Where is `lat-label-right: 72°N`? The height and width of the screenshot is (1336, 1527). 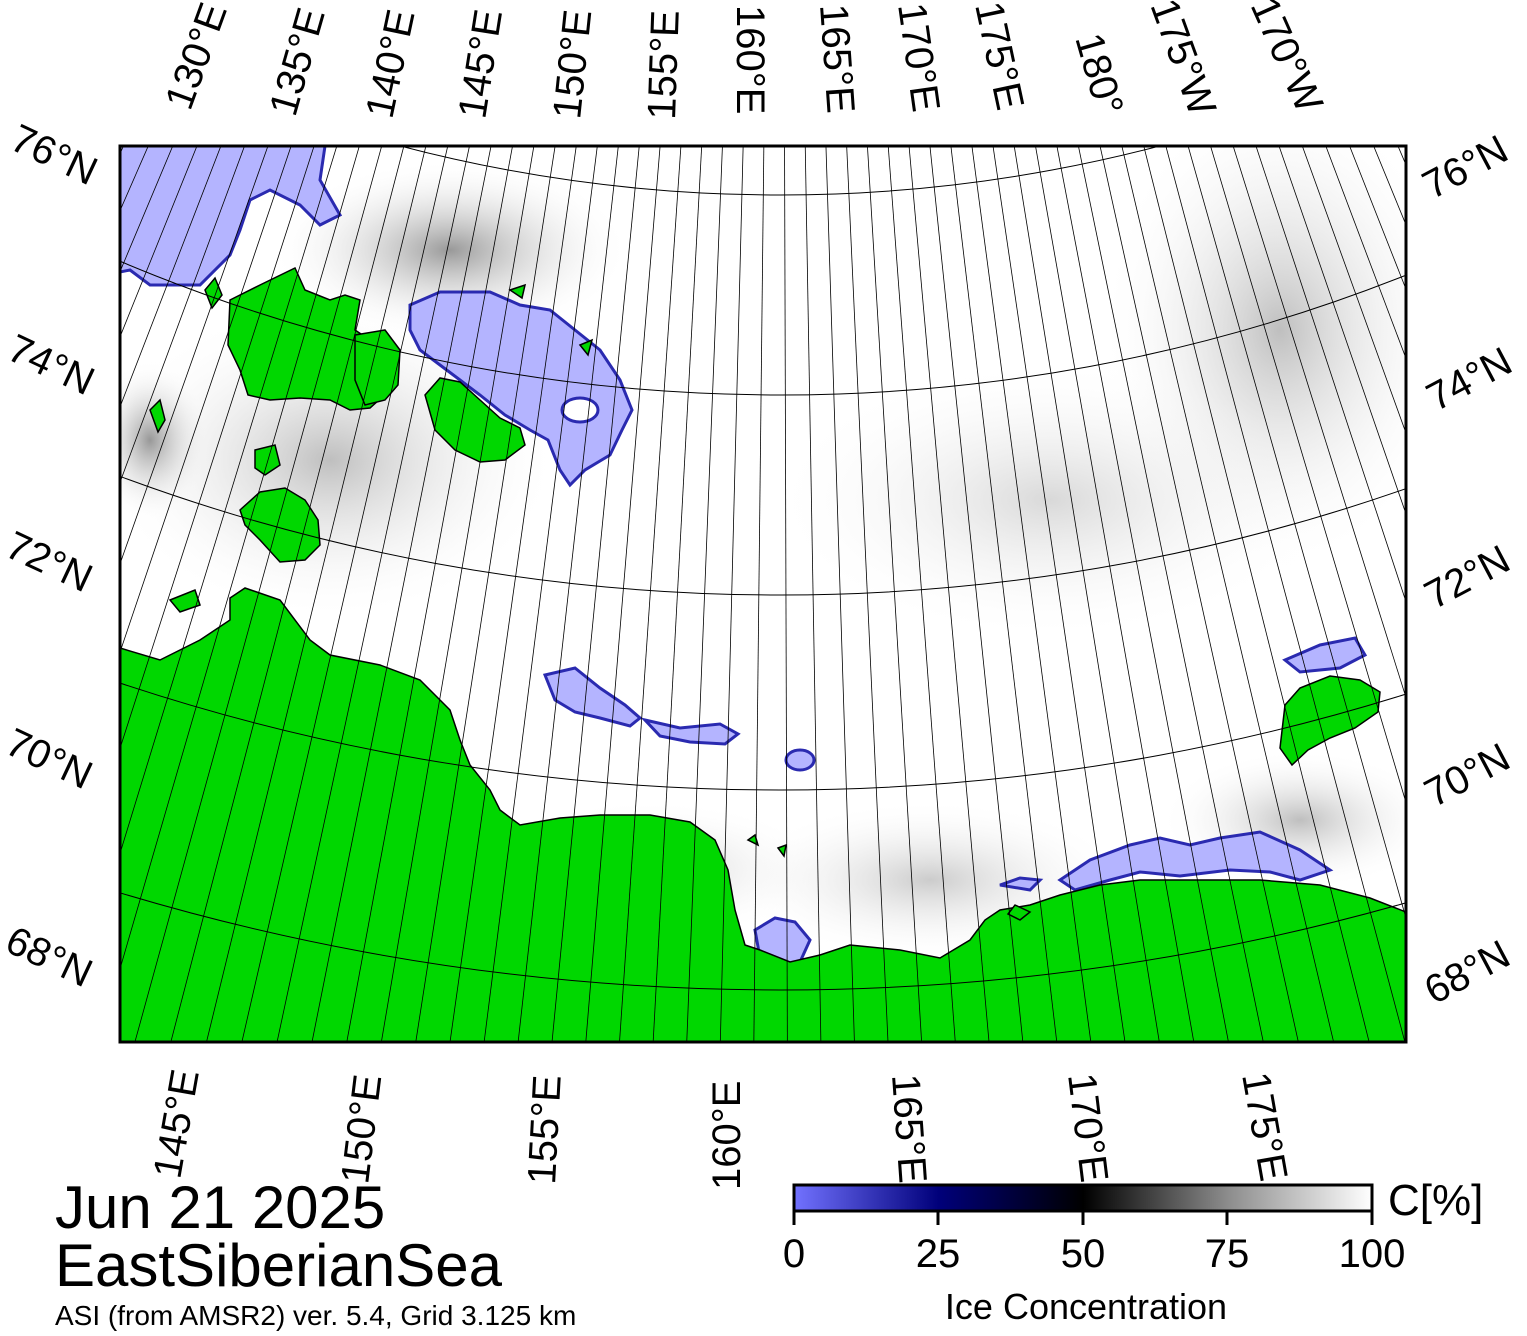 lat-label-right: 72°N is located at coordinates (1468, 577).